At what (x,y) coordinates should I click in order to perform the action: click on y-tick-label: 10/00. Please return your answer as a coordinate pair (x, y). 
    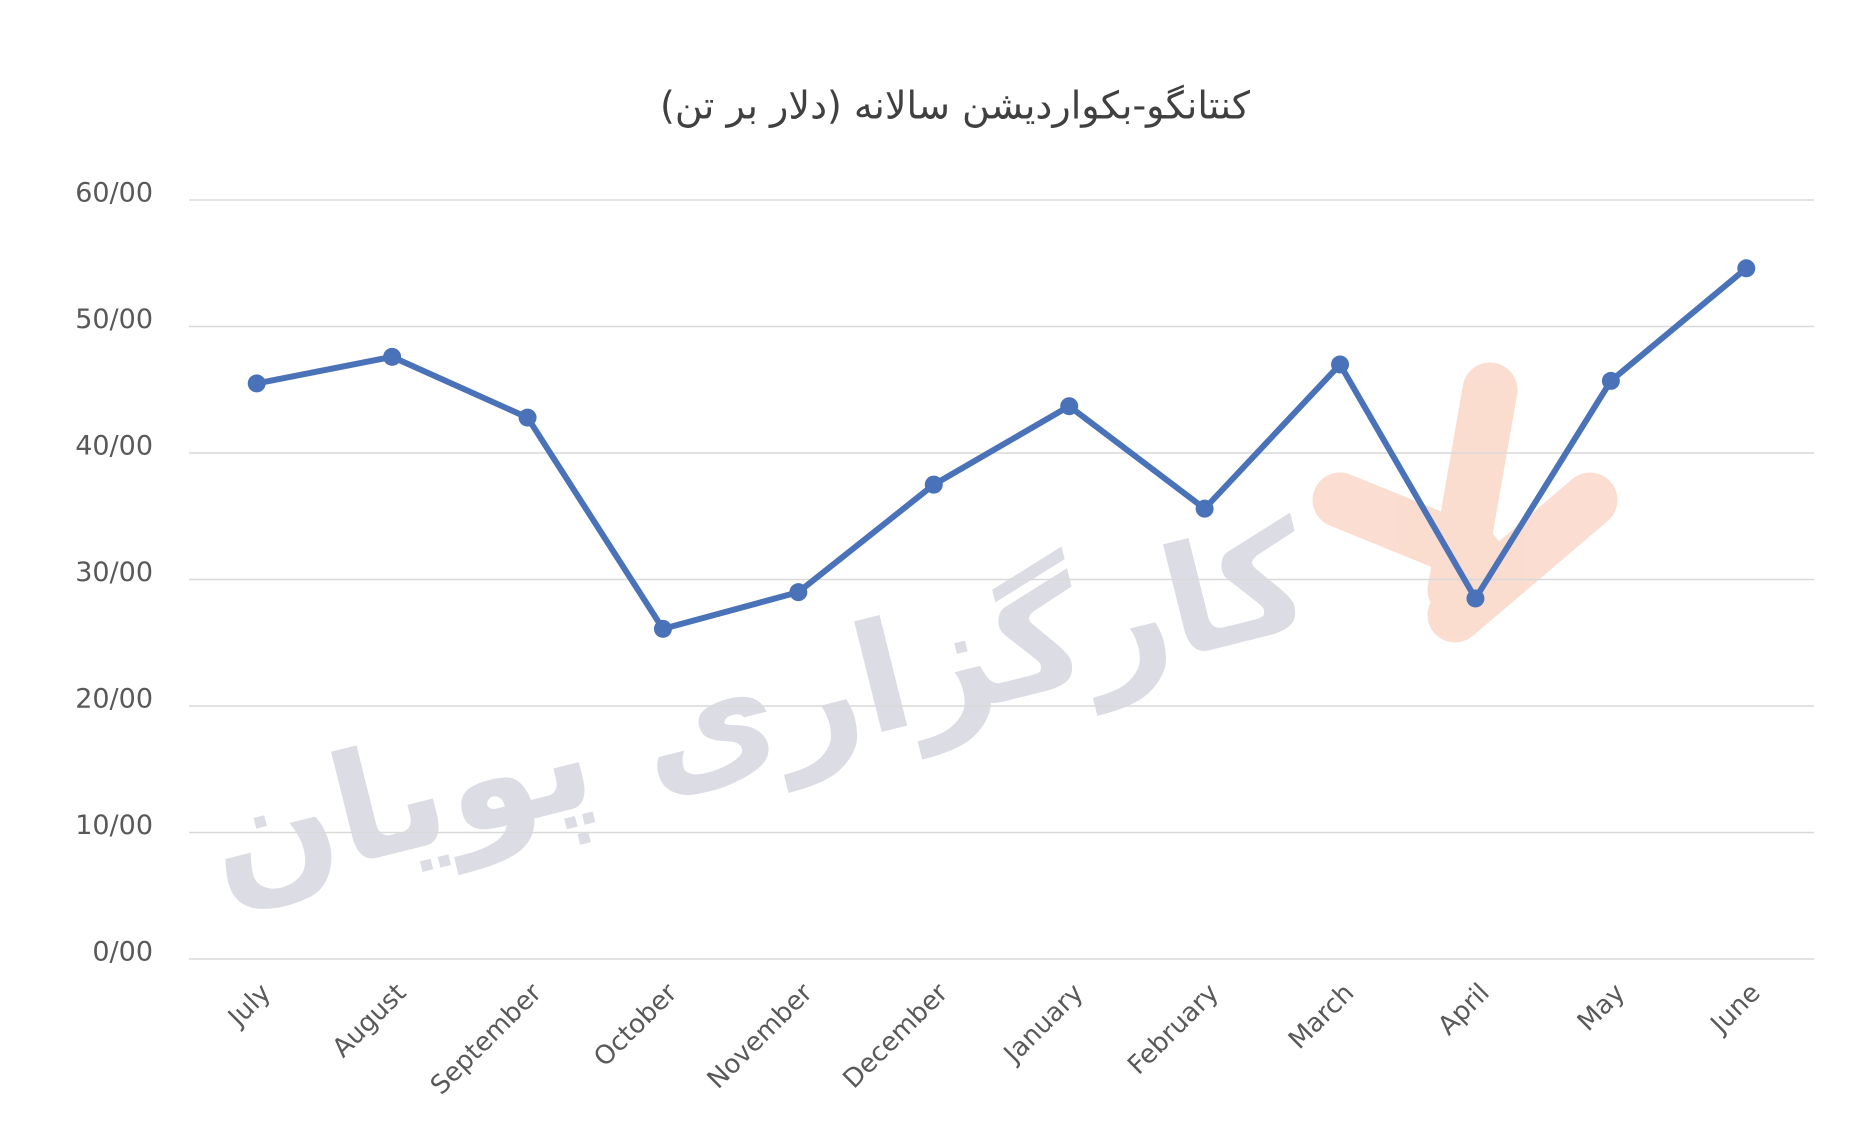
    Looking at the image, I should click on (114, 825).